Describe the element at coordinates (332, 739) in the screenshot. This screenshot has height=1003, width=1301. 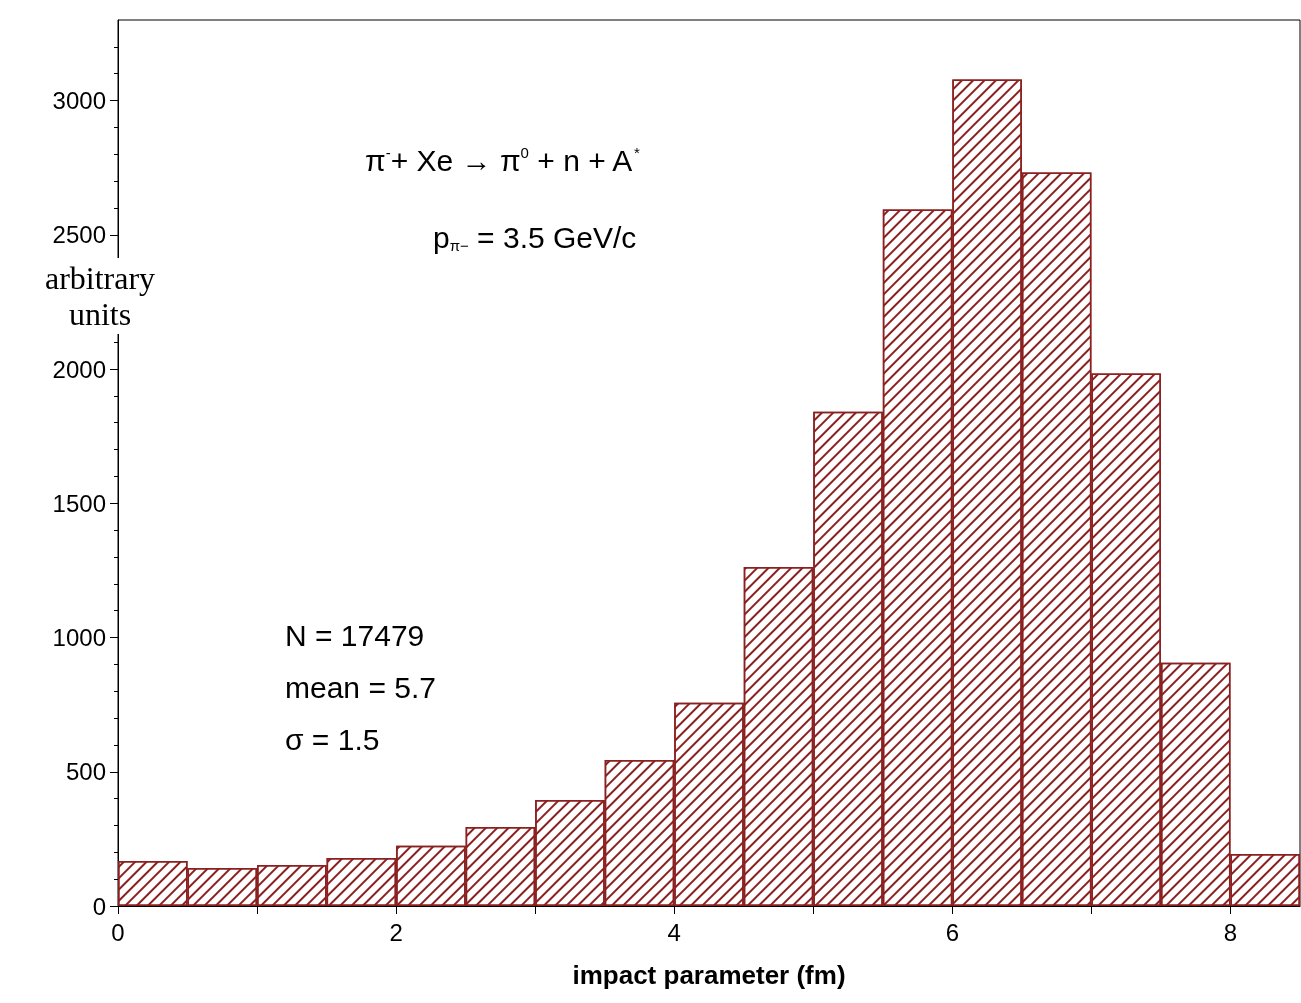
I see `annotation: σ = 1.5` at that location.